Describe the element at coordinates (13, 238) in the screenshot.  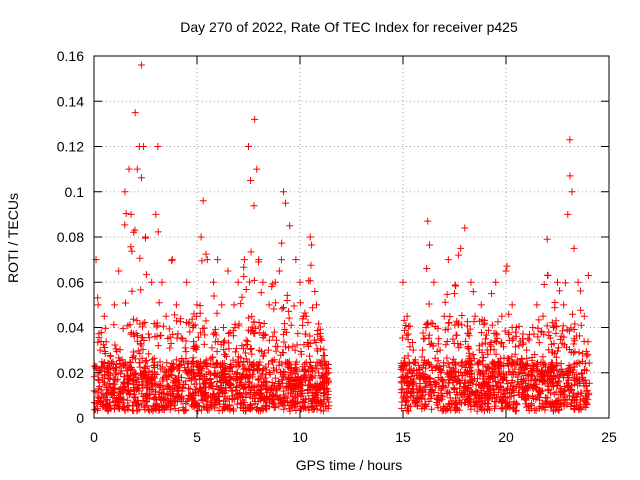
I see `y-axis-label: ROTI / TECUs` at that location.